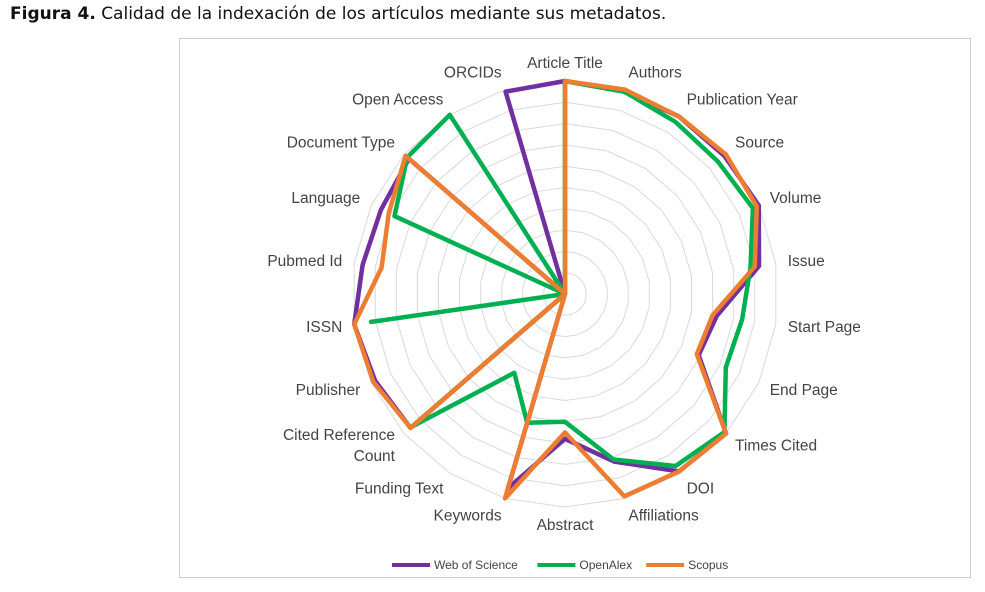  I want to click on legend-item-openalex: OpenAlex, so click(584, 565).